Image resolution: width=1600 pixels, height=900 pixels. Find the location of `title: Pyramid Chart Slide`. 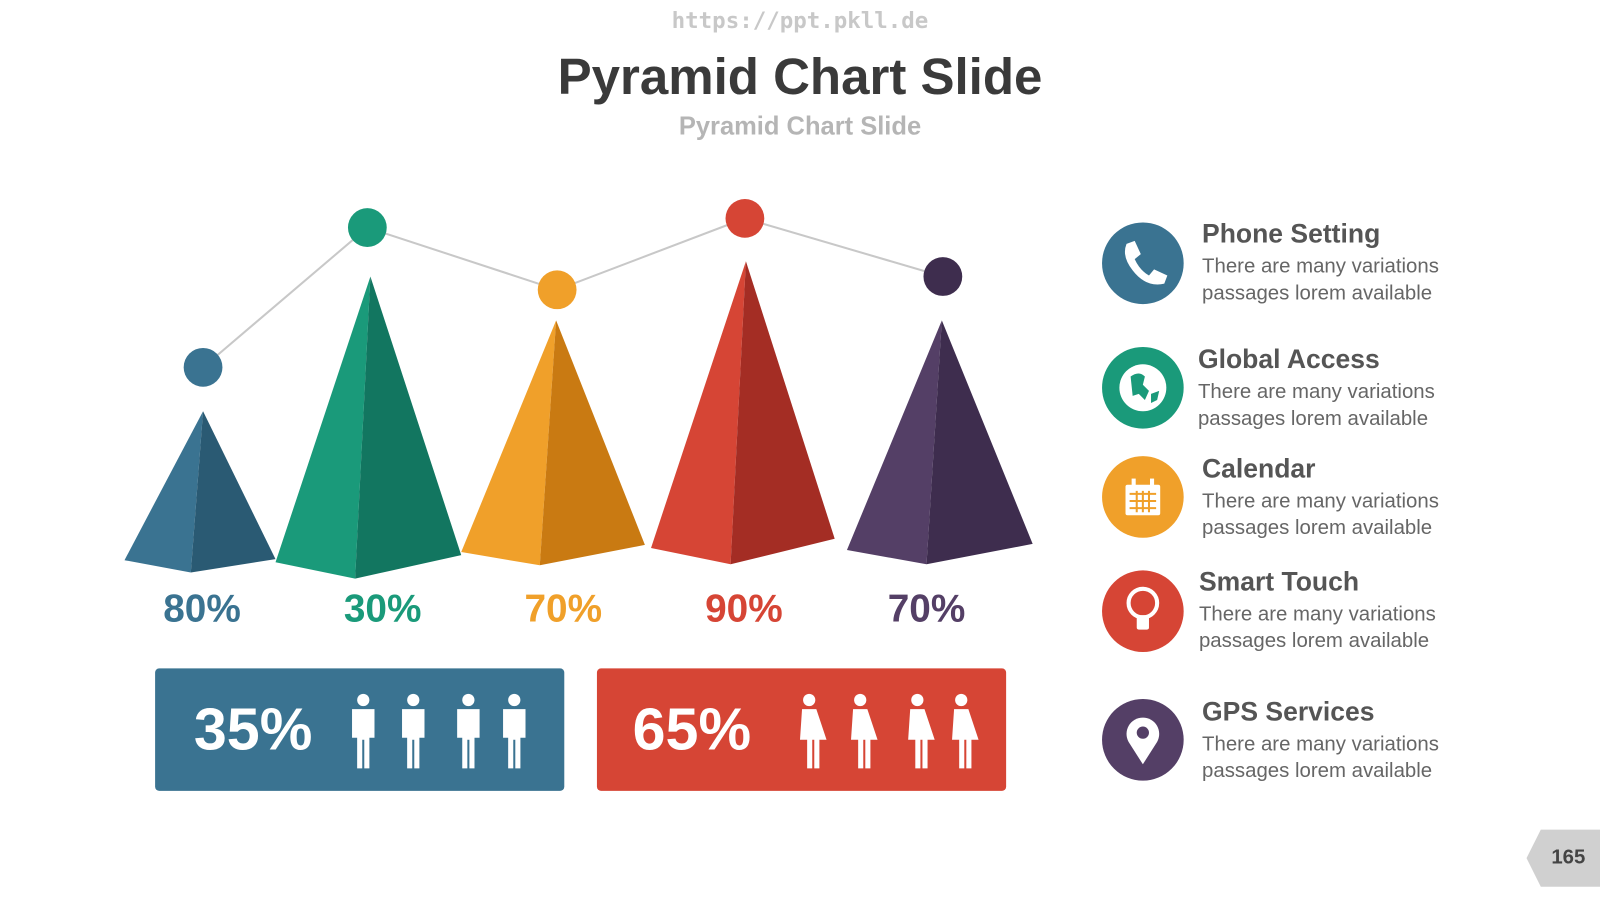

title: Pyramid Chart Slide is located at coordinates (800, 76).